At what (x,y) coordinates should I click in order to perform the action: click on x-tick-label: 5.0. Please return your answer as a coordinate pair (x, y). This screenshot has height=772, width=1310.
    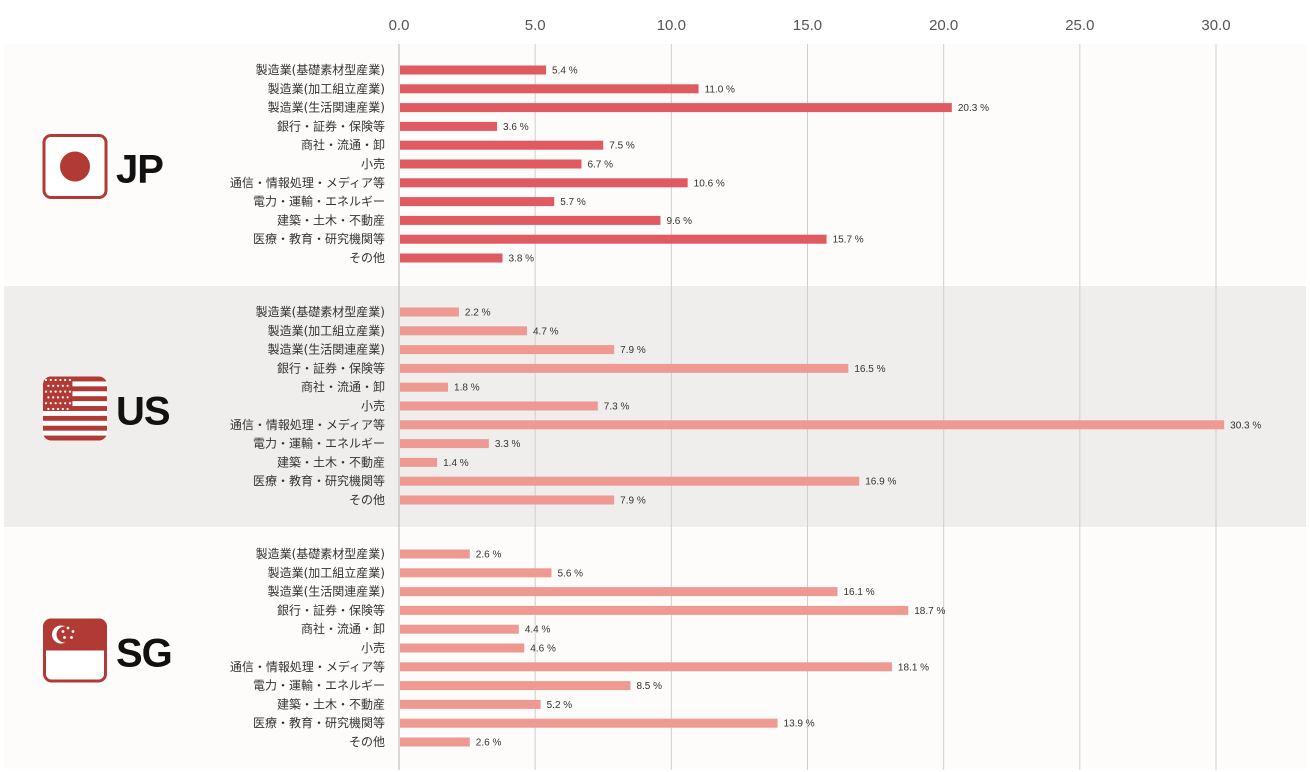
    Looking at the image, I should click on (535, 25).